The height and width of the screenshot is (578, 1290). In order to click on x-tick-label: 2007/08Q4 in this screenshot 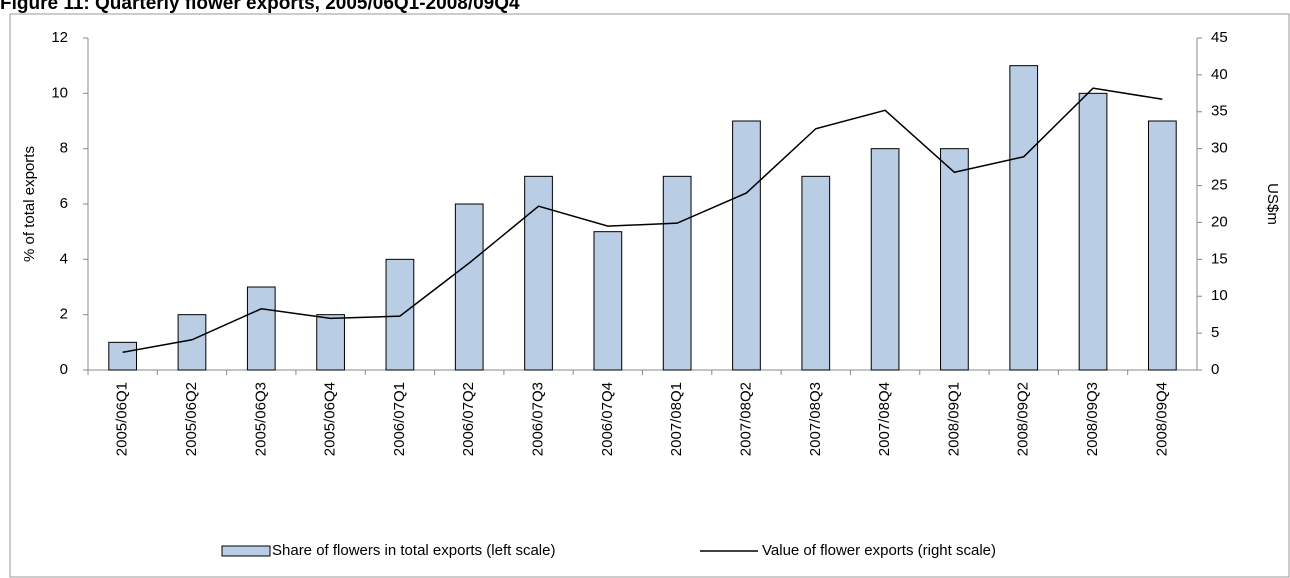, I will do `click(884, 419)`.